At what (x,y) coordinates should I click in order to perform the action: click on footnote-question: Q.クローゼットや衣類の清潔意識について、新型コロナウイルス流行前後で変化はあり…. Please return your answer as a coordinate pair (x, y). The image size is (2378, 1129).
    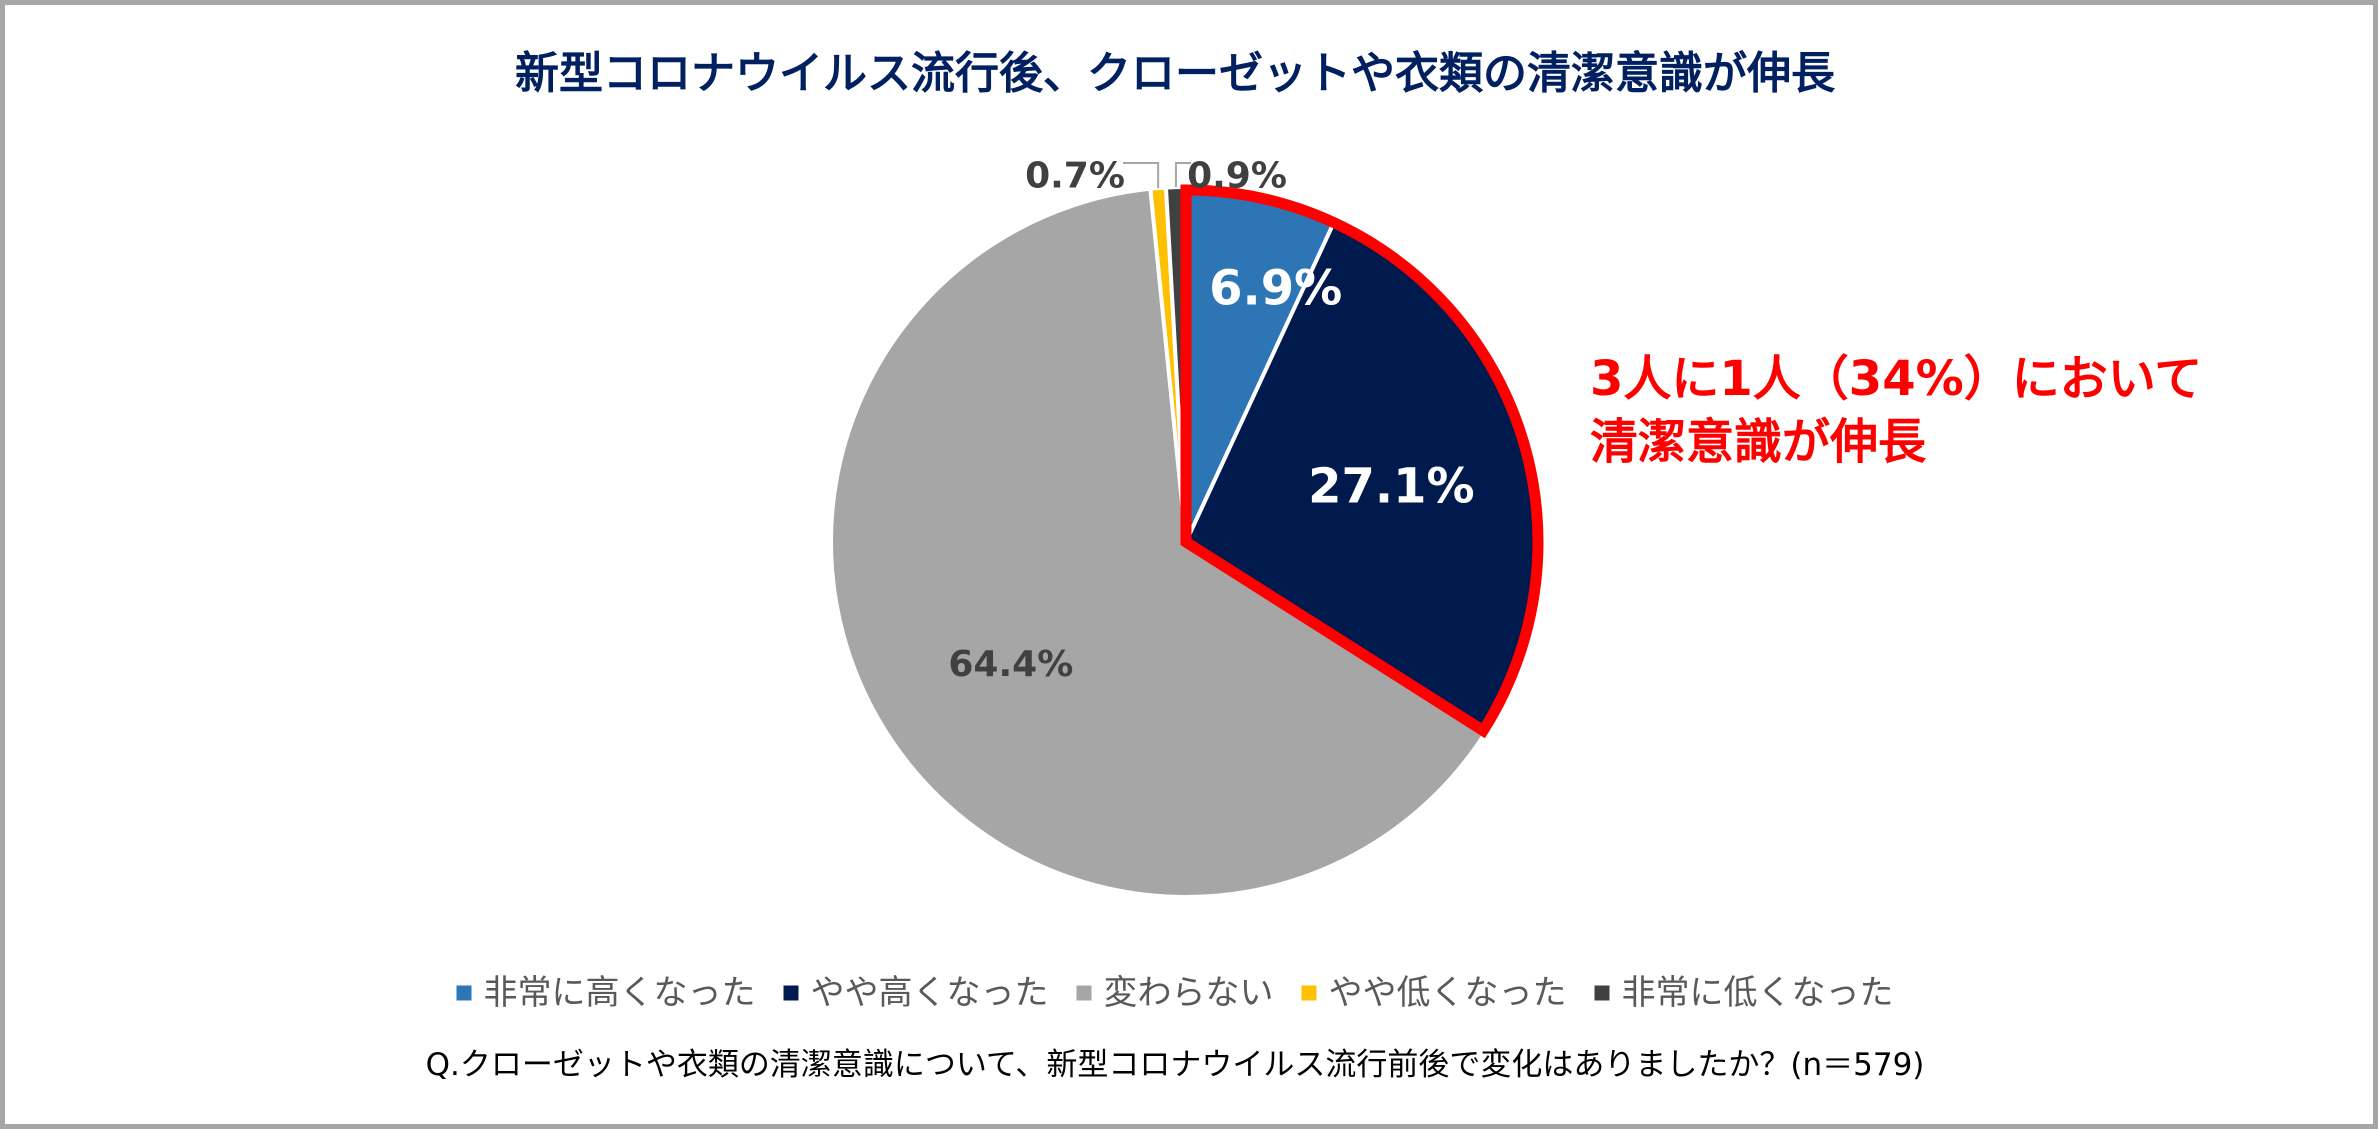
    Looking at the image, I should click on (1175, 1065).